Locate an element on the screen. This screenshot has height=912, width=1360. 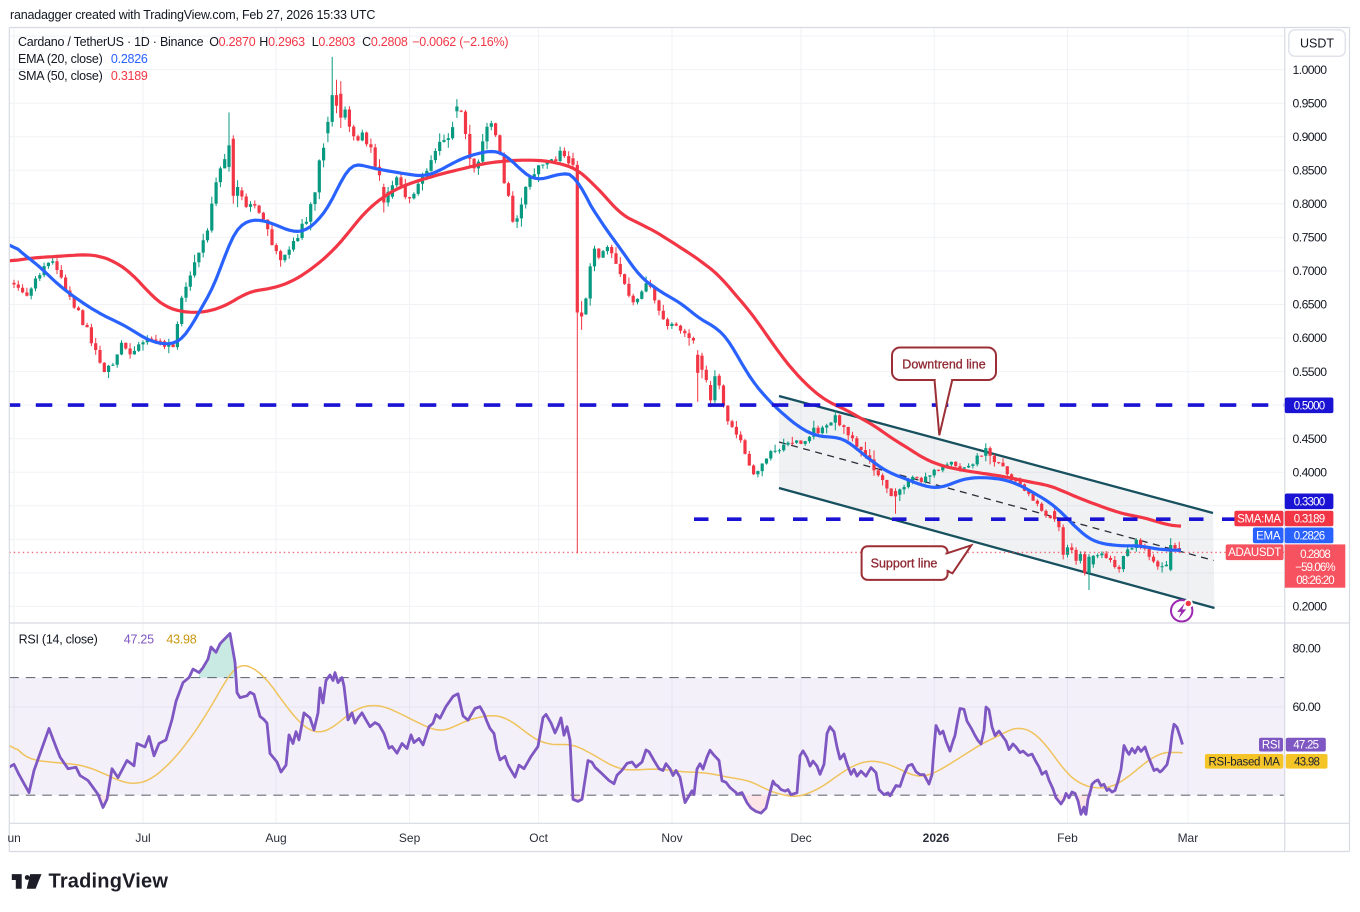
svg-text: −59.06% is located at coordinates (1315, 568).